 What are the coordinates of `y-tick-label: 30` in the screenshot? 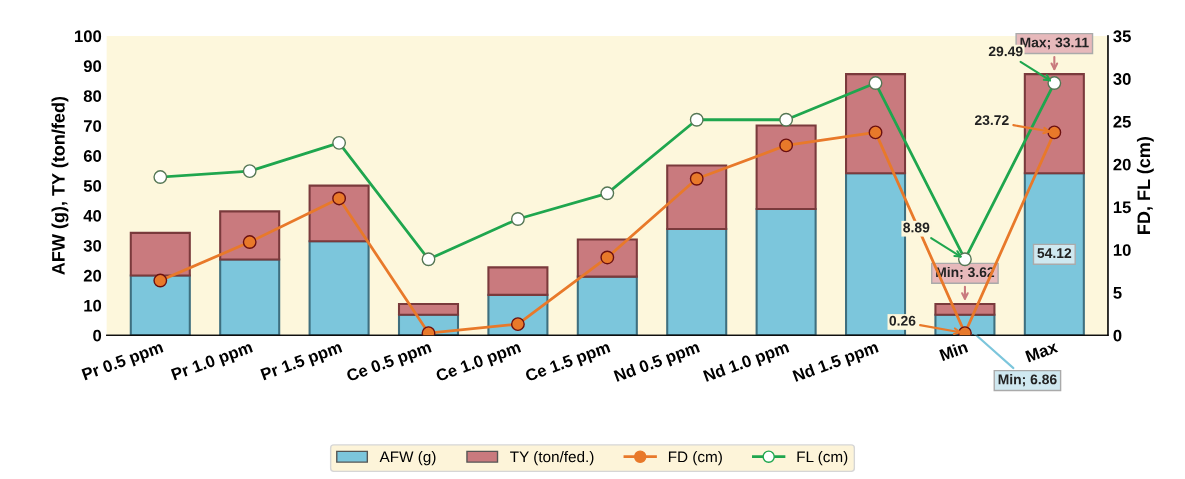 It's located at (92, 245).